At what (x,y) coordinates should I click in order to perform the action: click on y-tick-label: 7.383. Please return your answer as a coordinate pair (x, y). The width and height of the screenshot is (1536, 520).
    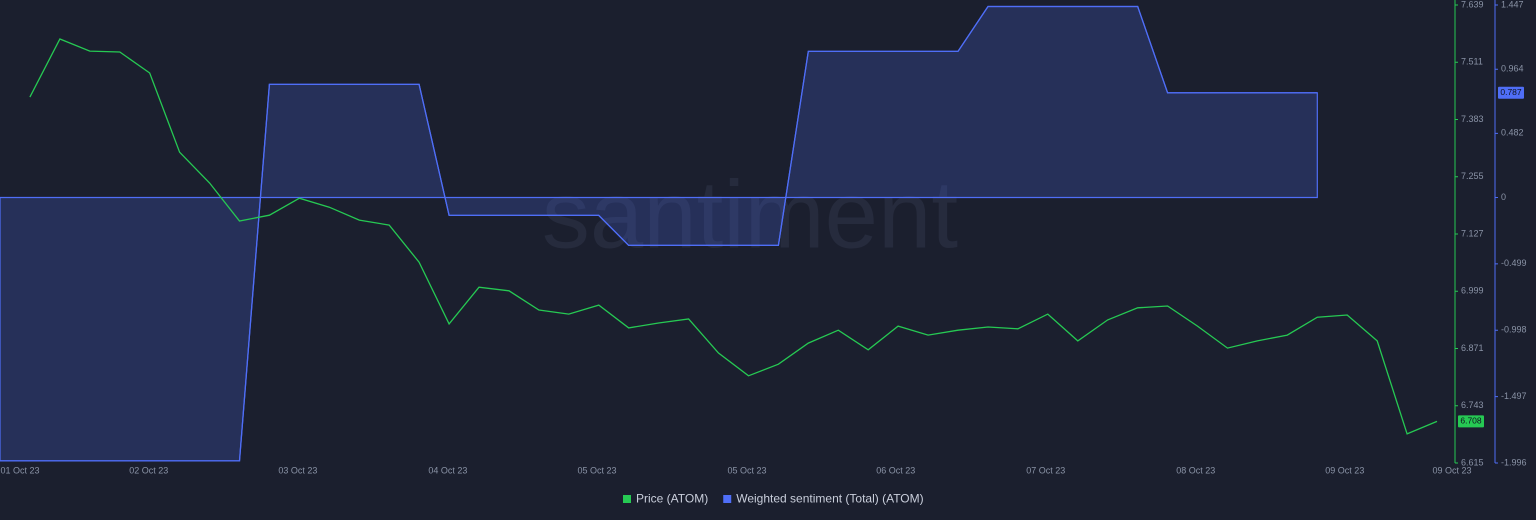
    Looking at the image, I should click on (1472, 119).